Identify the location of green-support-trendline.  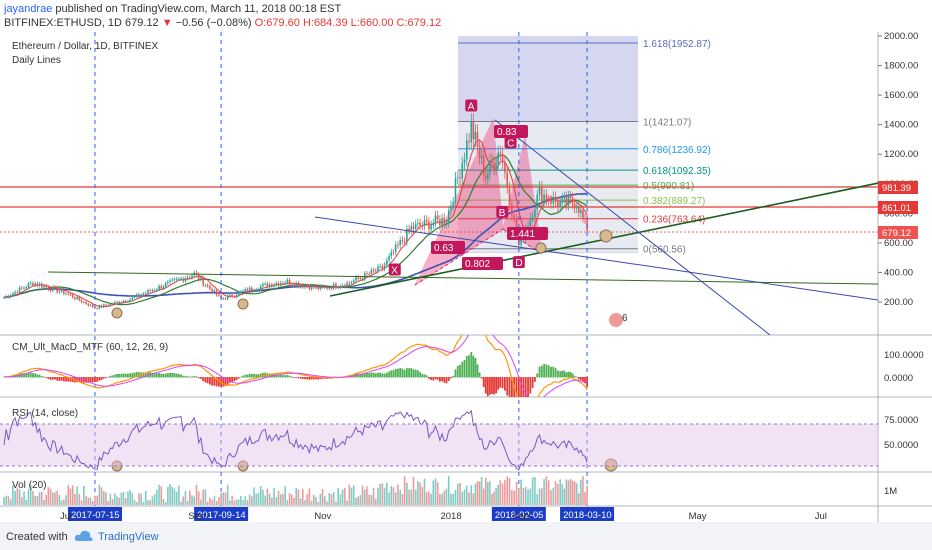
(630, 234).